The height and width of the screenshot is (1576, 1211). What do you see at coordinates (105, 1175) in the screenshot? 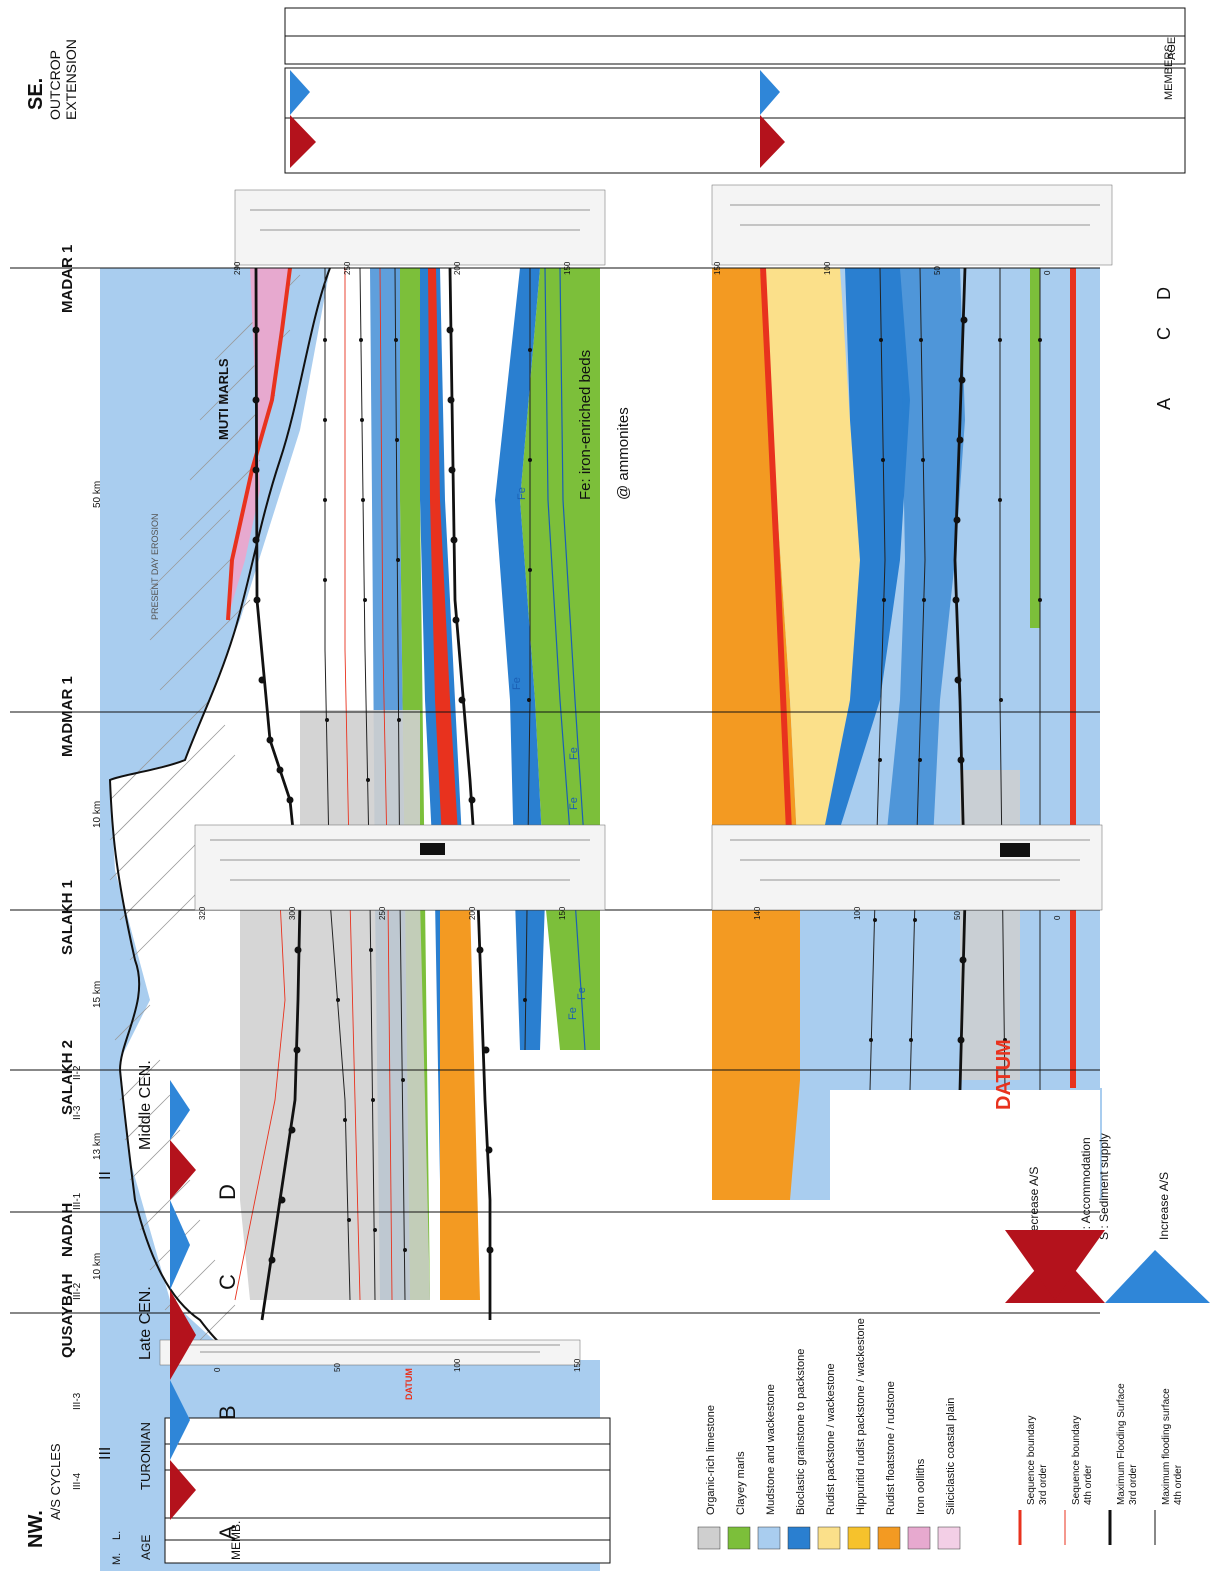
I see `left-cycle-3rd: II` at bounding box center [105, 1175].